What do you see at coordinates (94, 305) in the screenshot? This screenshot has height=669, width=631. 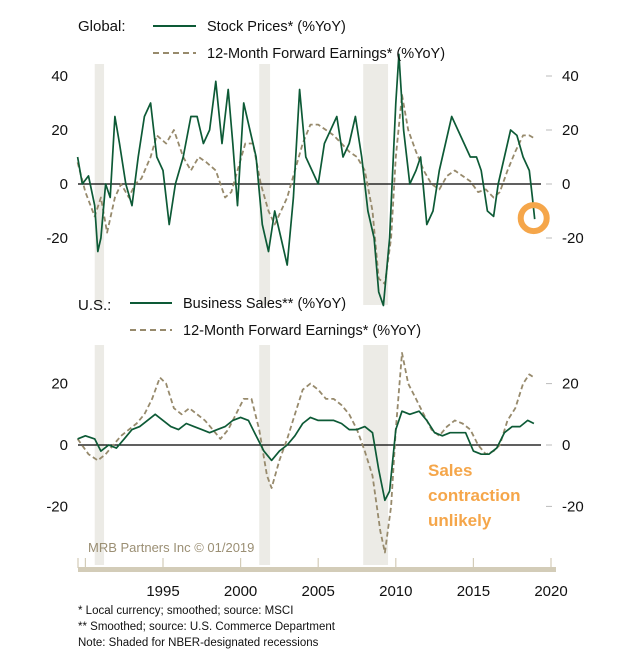 I see `us-panel-label: U.S.:` at bounding box center [94, 305].